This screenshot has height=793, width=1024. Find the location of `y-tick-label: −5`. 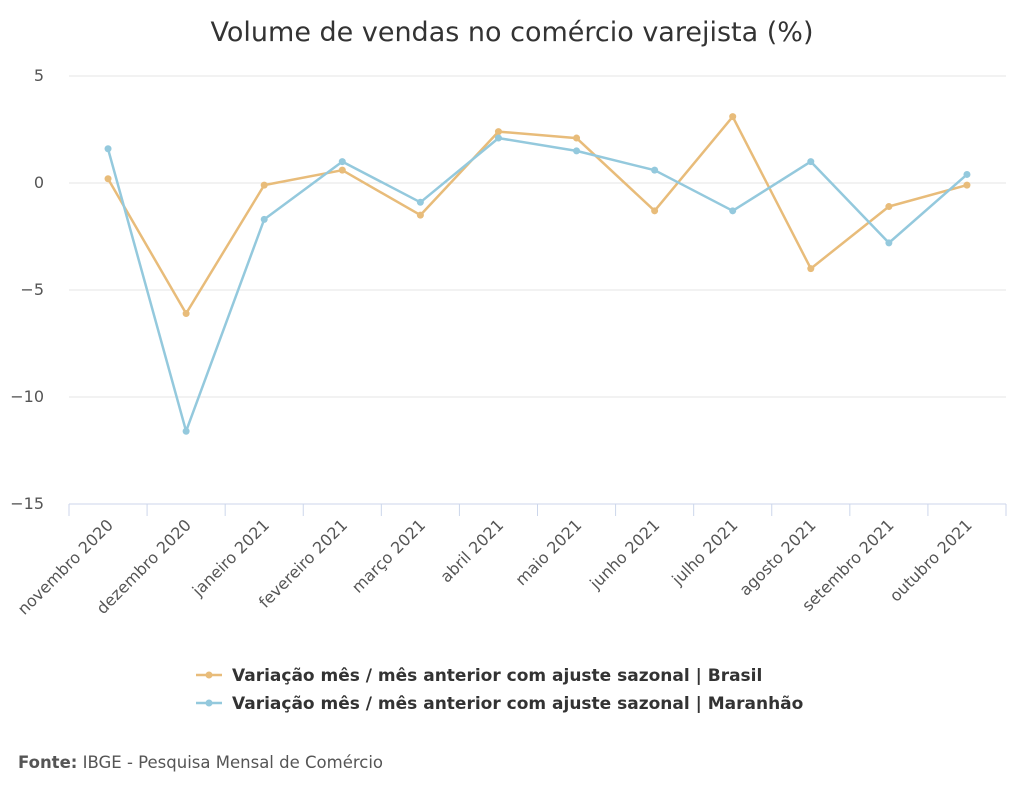

y-tick-label: −5 is located at coordinates (32, 289).